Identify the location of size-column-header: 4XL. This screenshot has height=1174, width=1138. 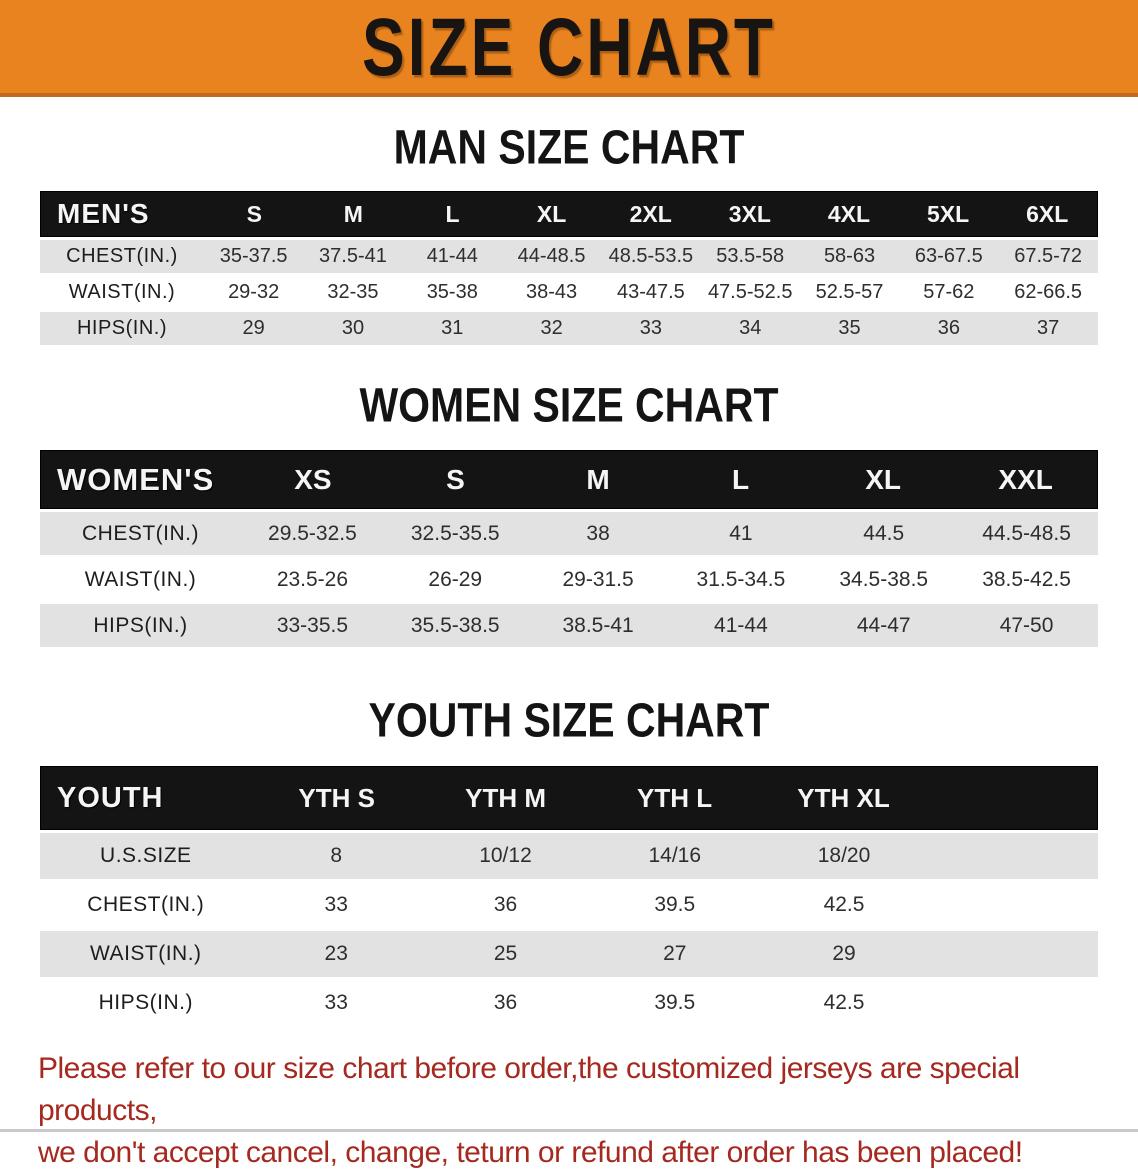
(849, 213).